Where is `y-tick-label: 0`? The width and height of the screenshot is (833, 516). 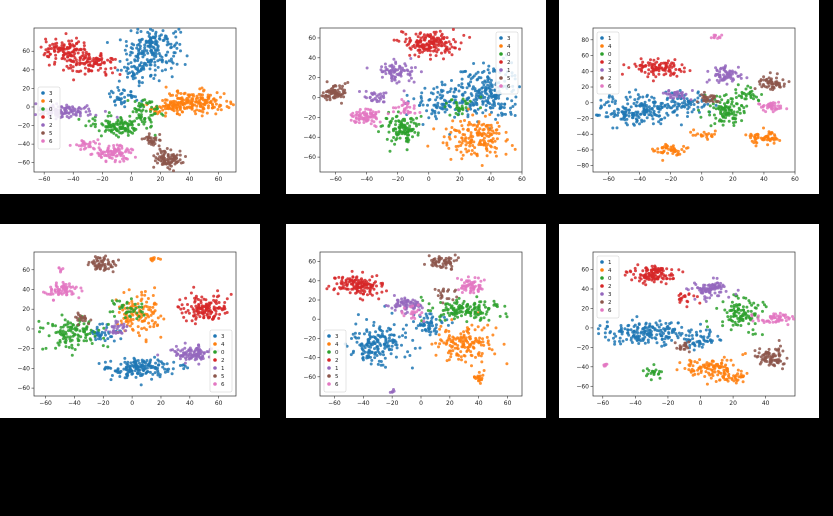
y-tick-label: 0 is located at coordinates (587, 103).